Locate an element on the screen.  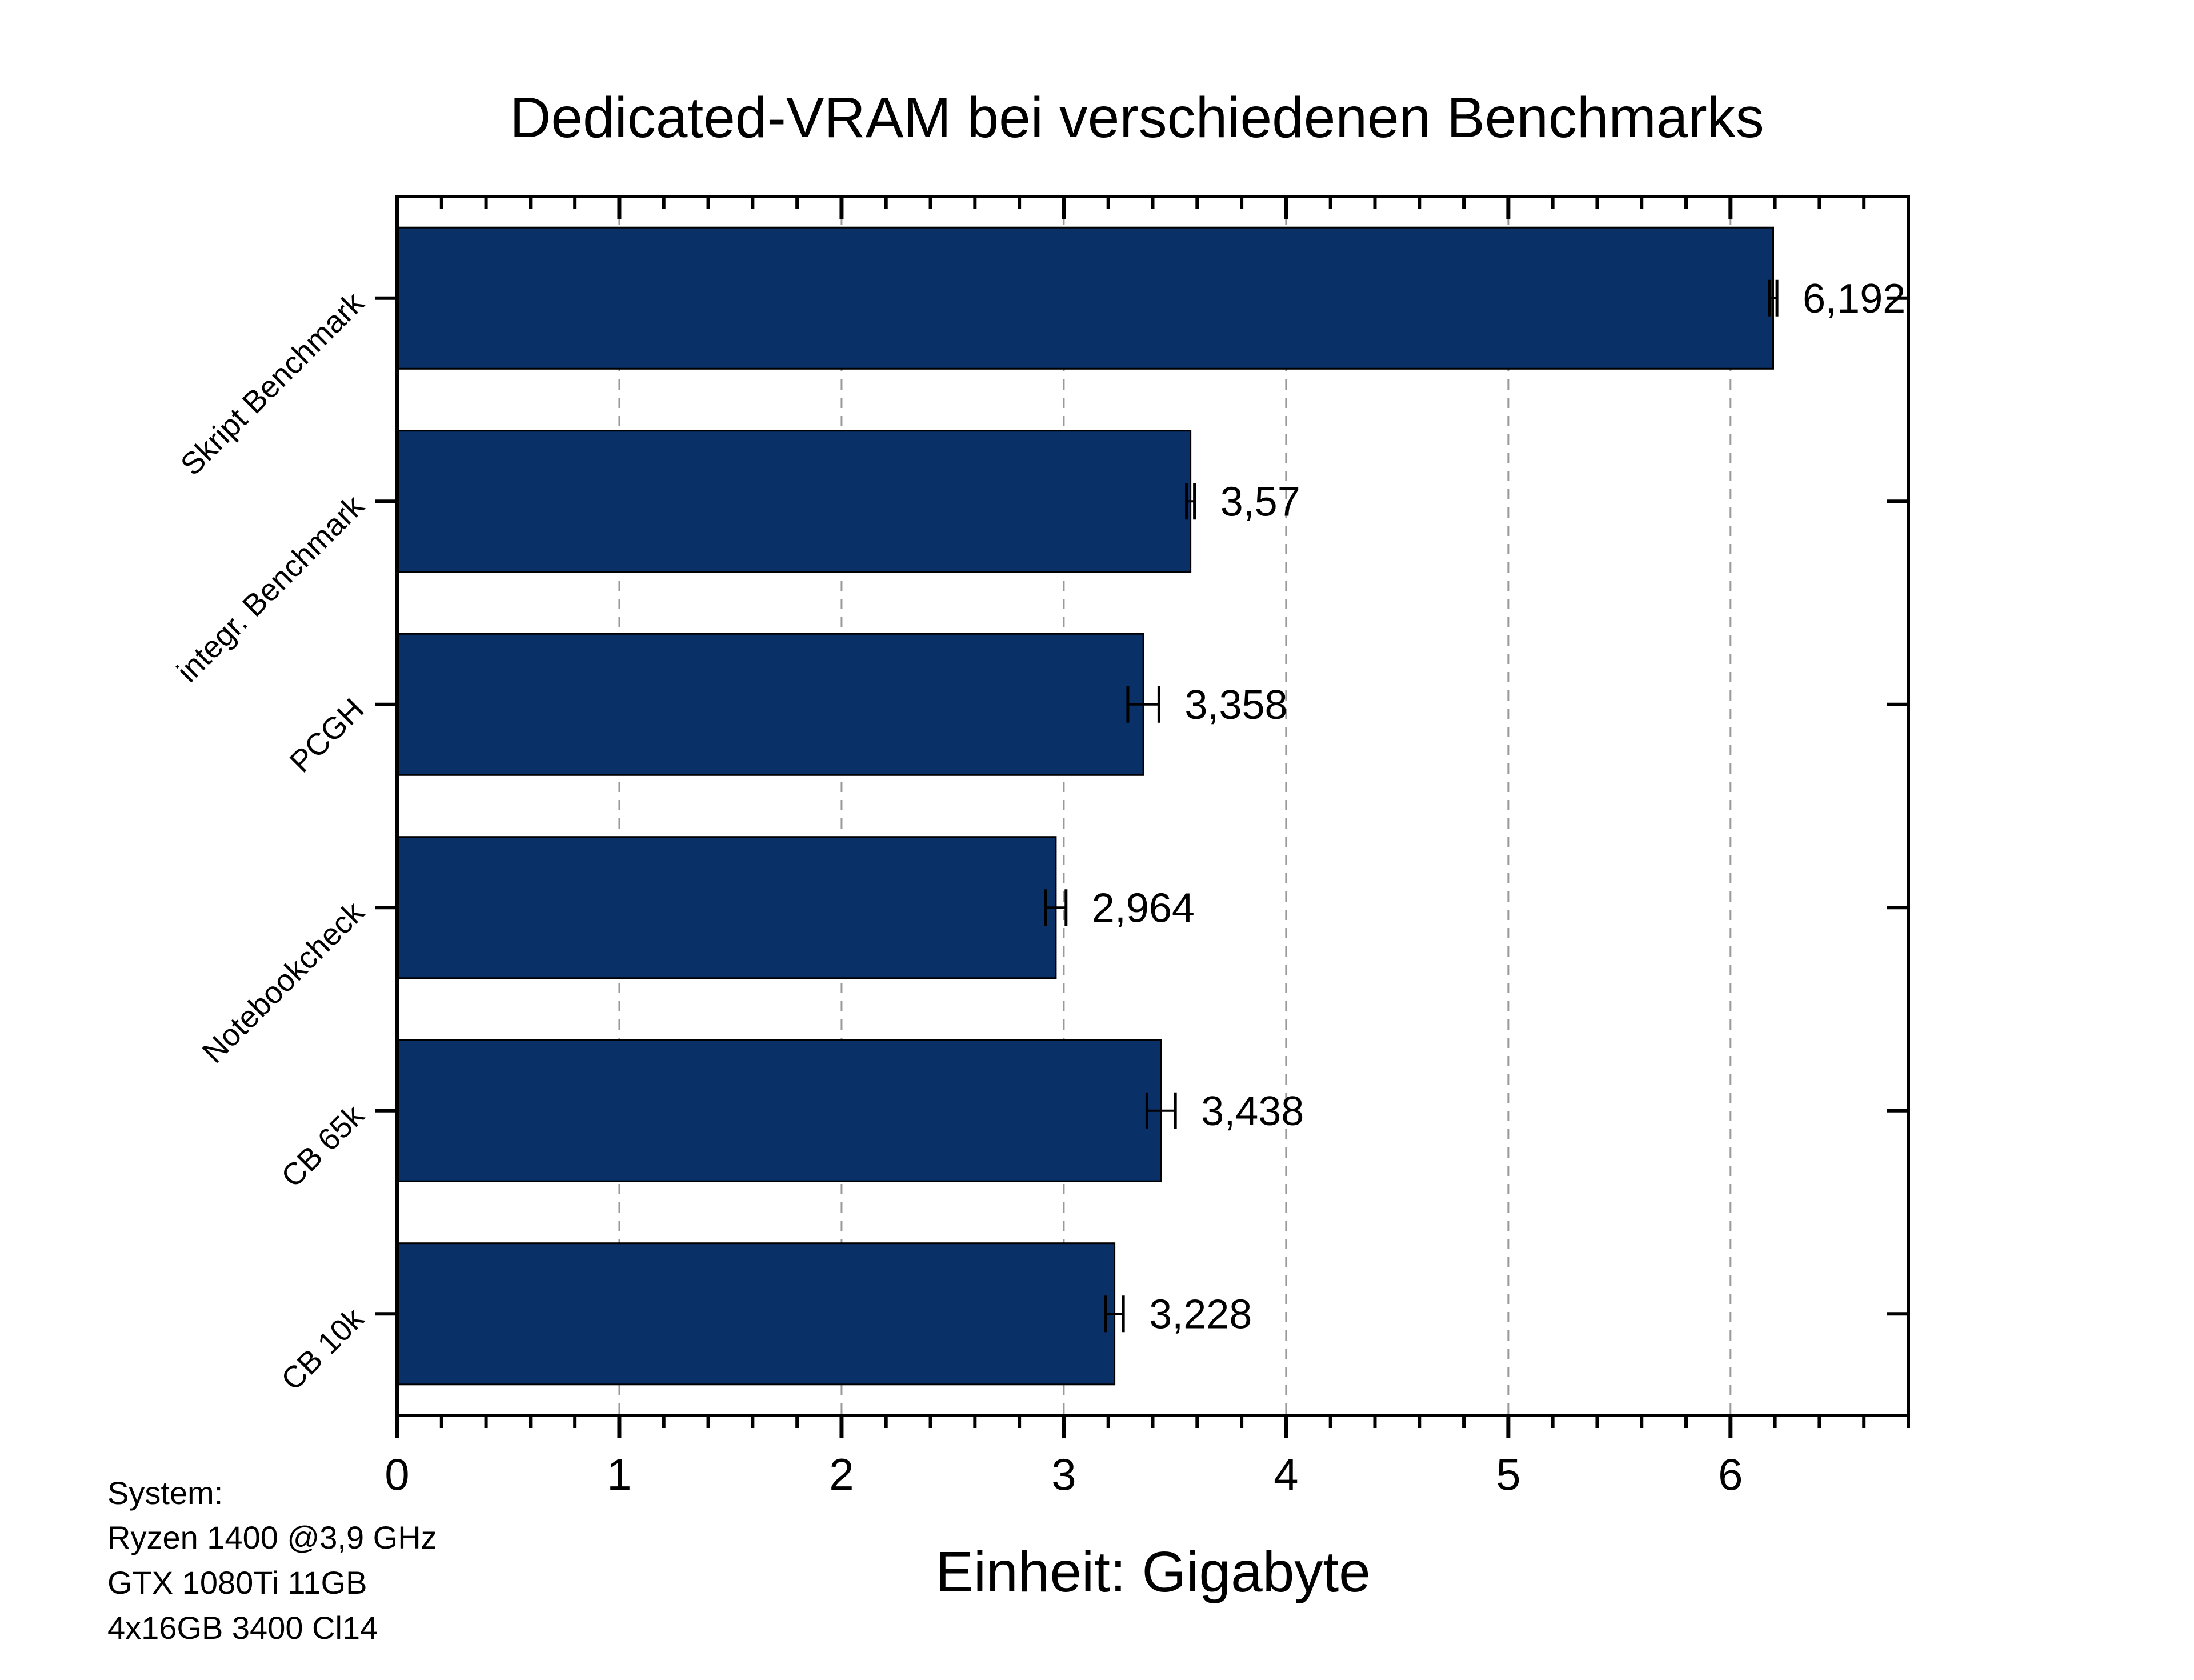
y-tick-label: Skript Benchmark is located at coordinates (273, 383).